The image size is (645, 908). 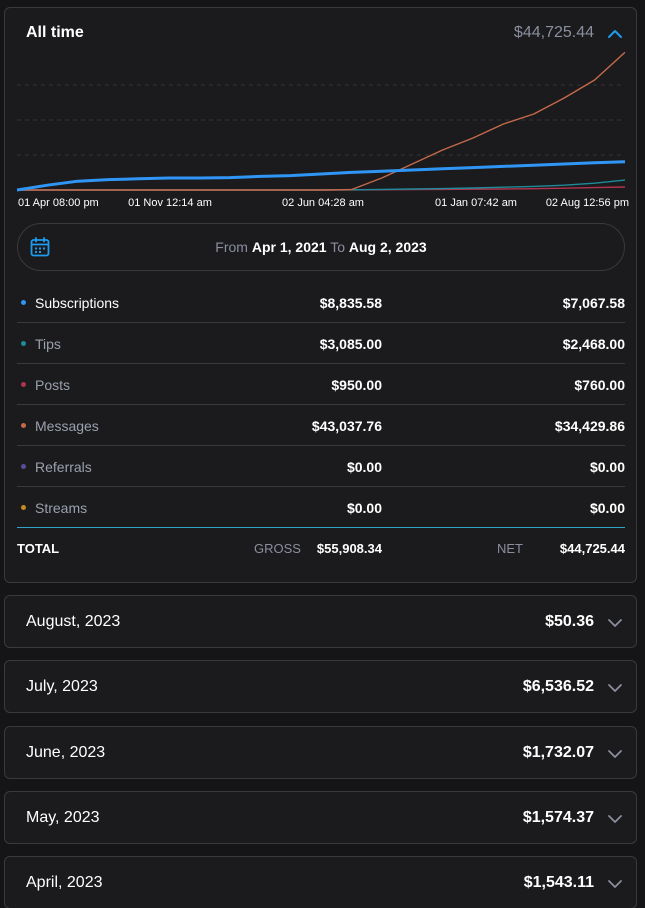 I want to click on month-amount: $50.36, so click(x=569, y=621).